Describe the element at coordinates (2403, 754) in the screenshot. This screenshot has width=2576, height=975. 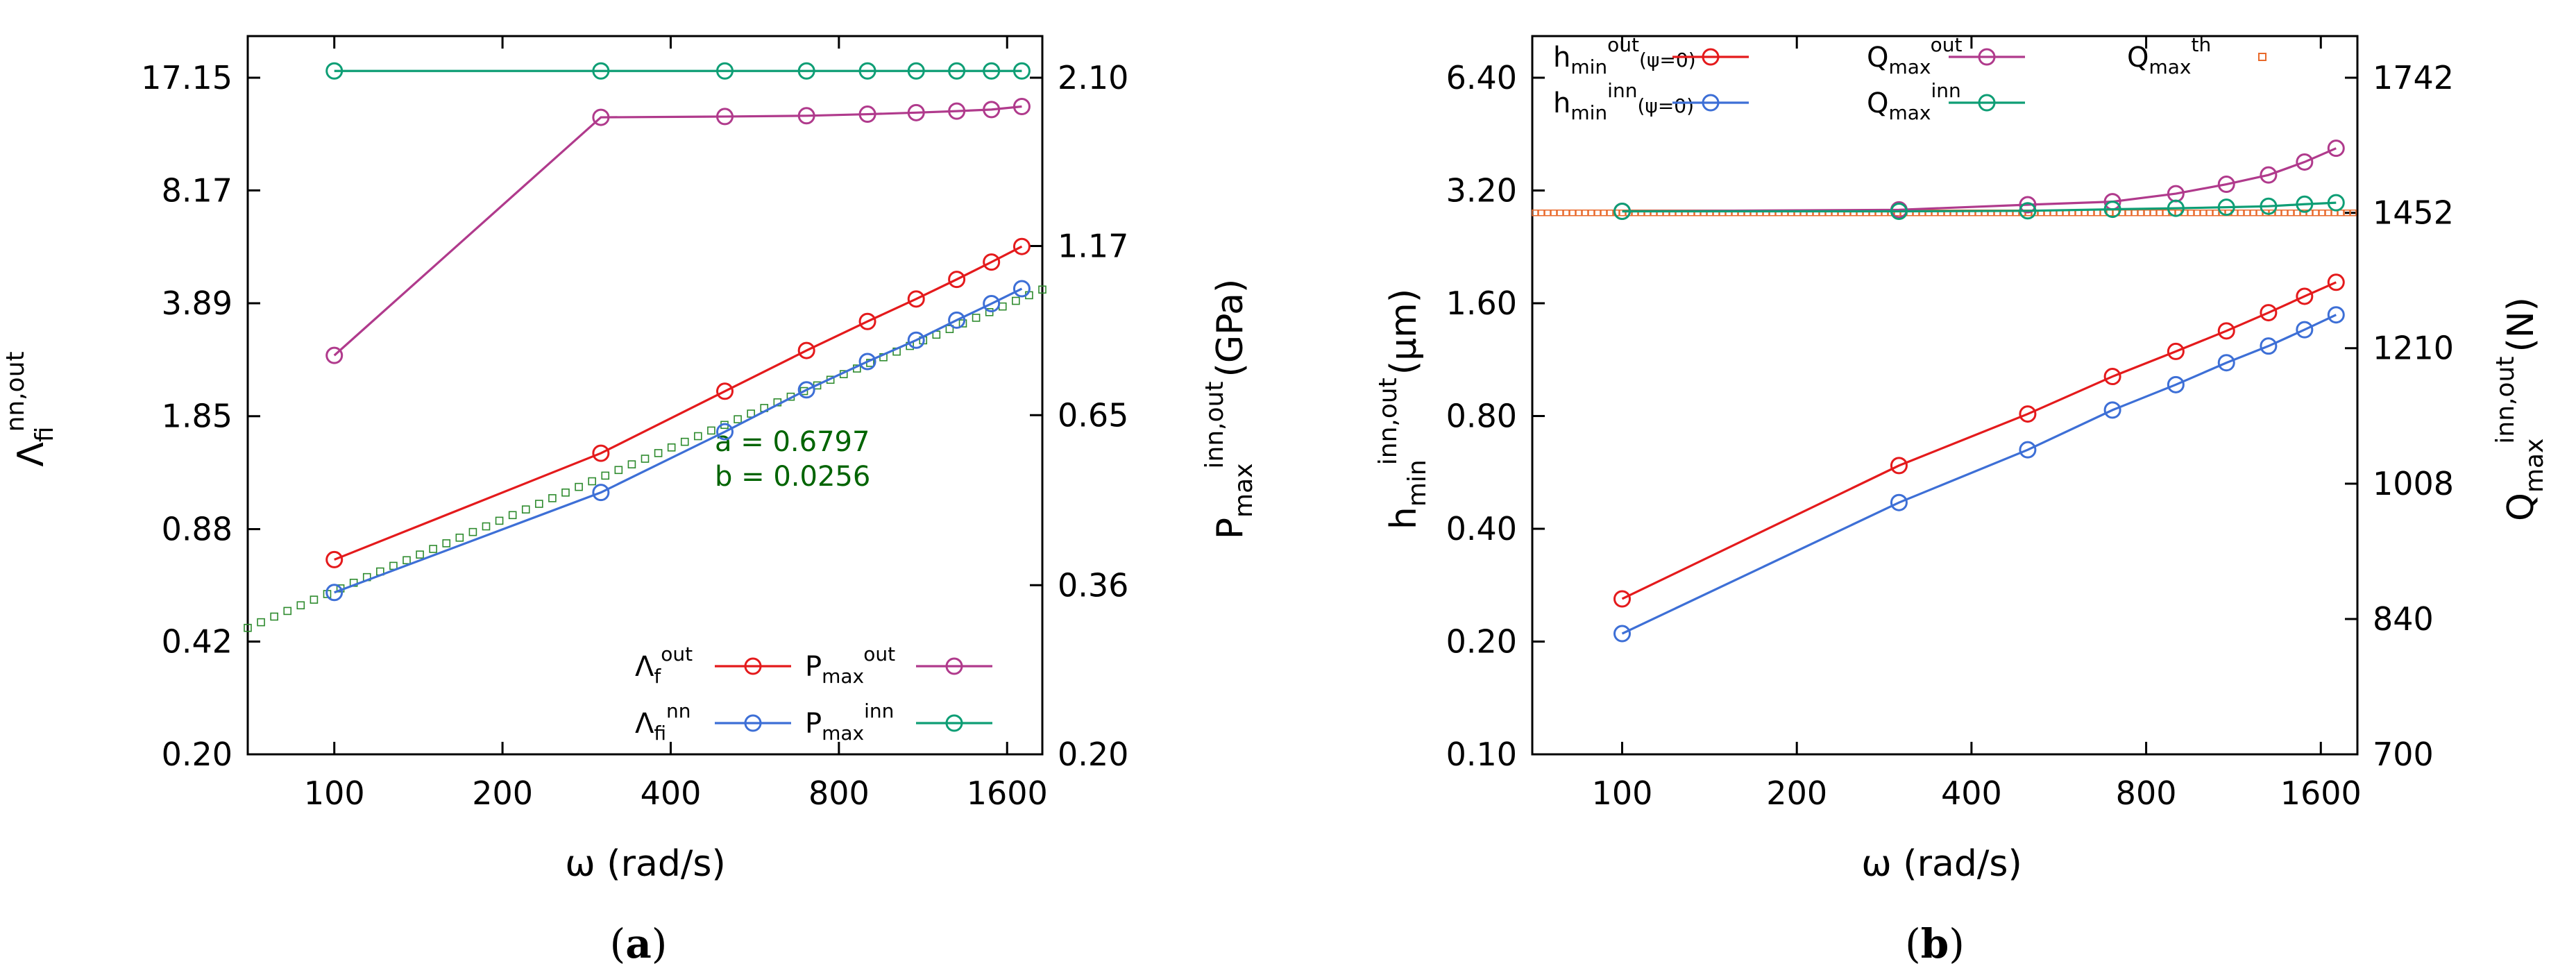
I see `y-right-tick-label: 700` at that location.